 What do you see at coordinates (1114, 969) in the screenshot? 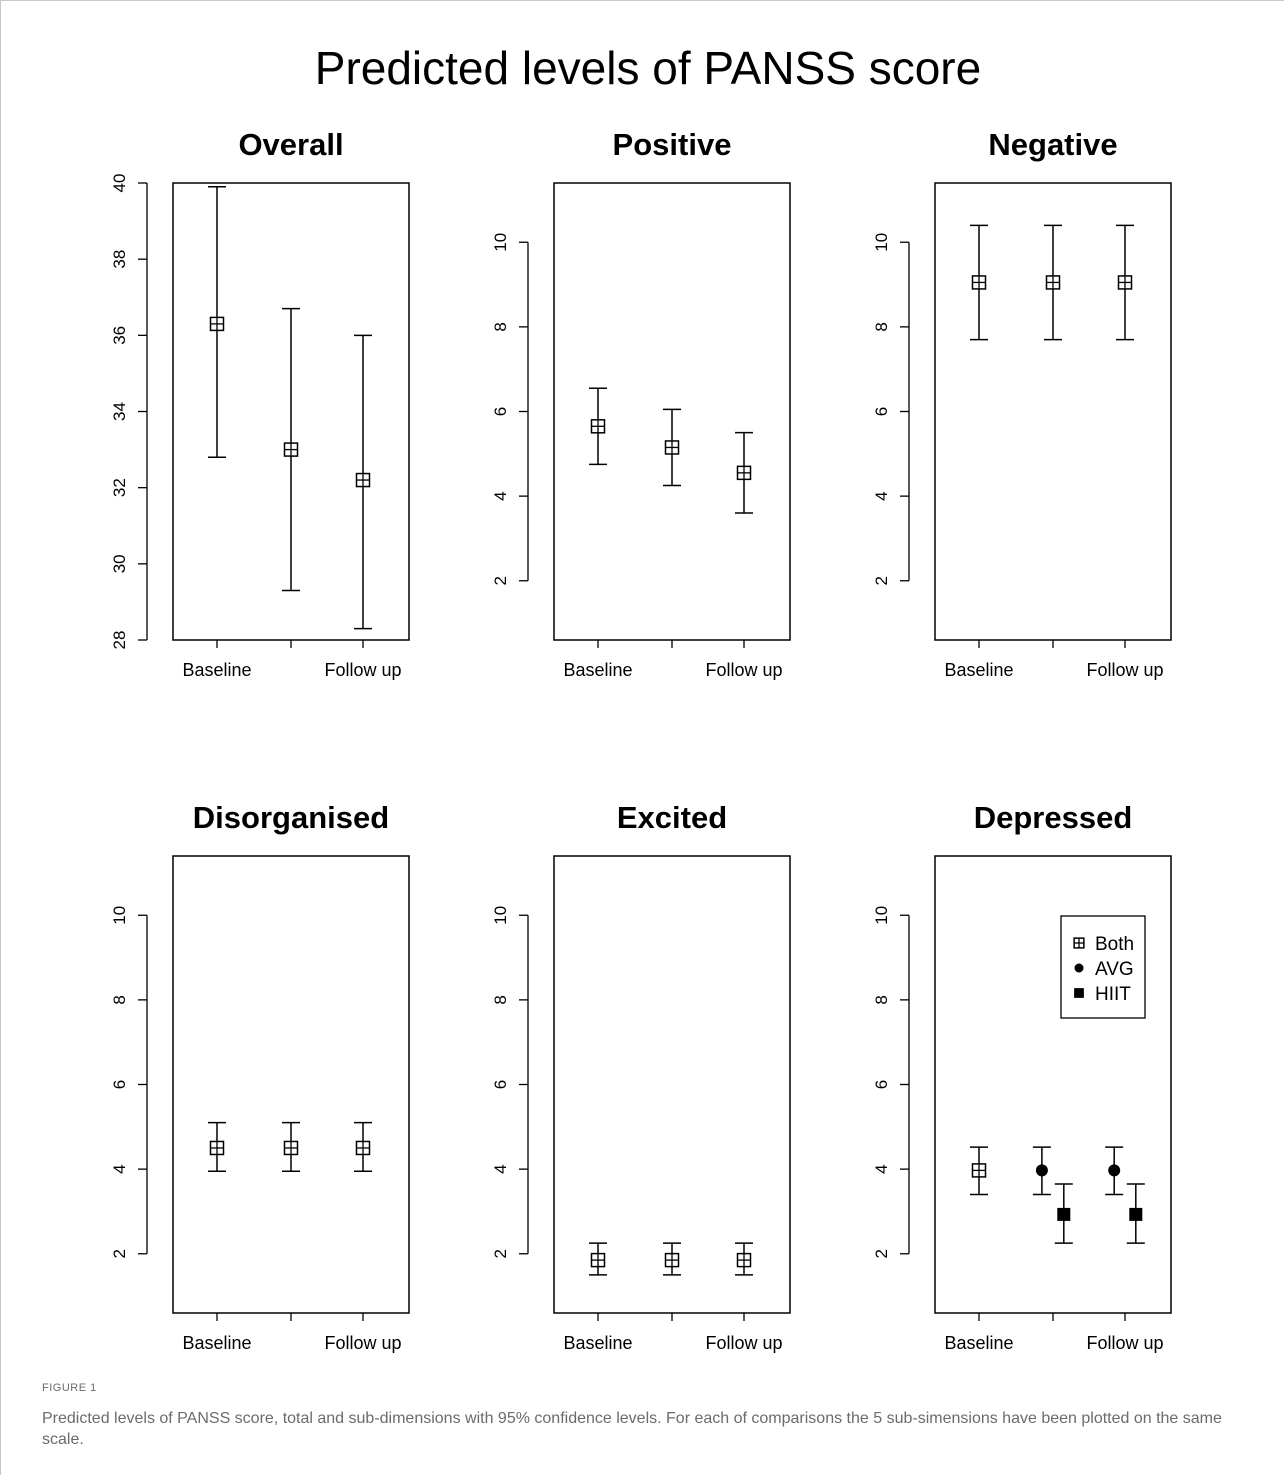
I see `legend-label: AVG` at bounding box center [1114, 969].